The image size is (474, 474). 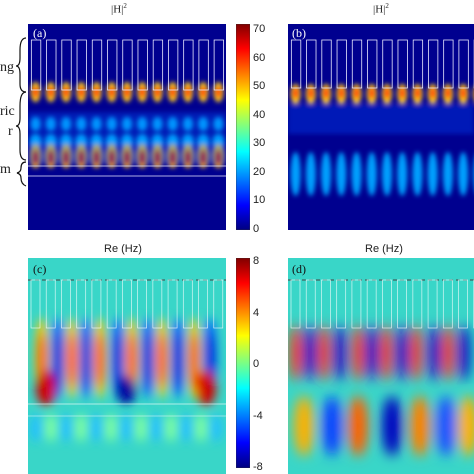 I want to click on side-label-layer: r, so click(x=10, y=131).